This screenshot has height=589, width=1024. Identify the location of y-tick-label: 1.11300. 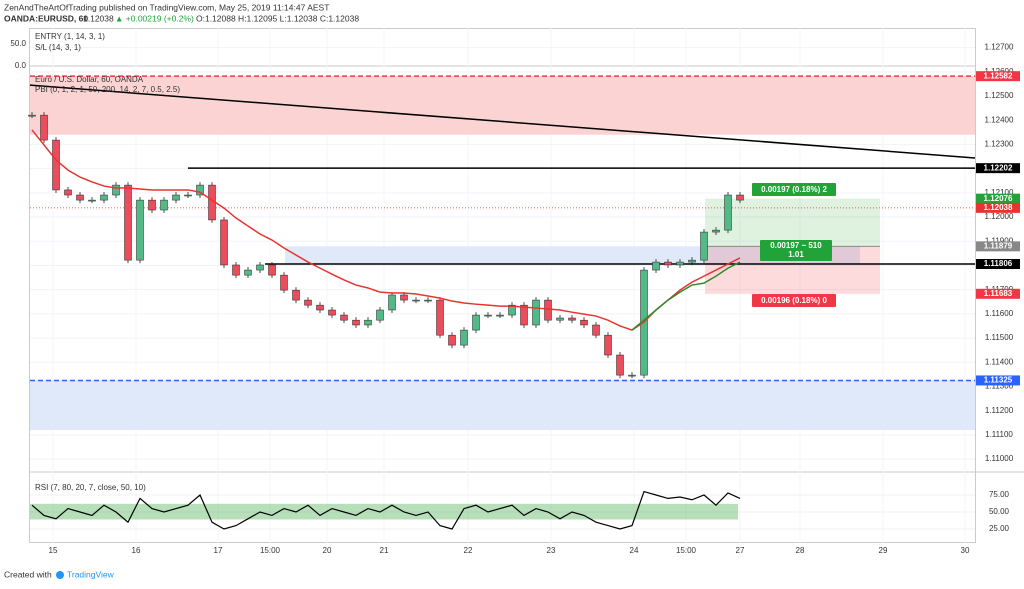
(999, 386).